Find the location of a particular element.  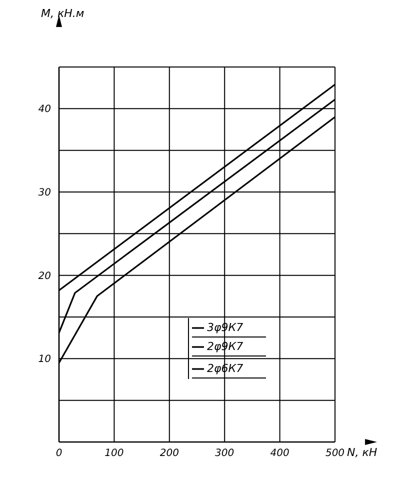

x-tick-label: 200 is located at coordinates (169, 453).